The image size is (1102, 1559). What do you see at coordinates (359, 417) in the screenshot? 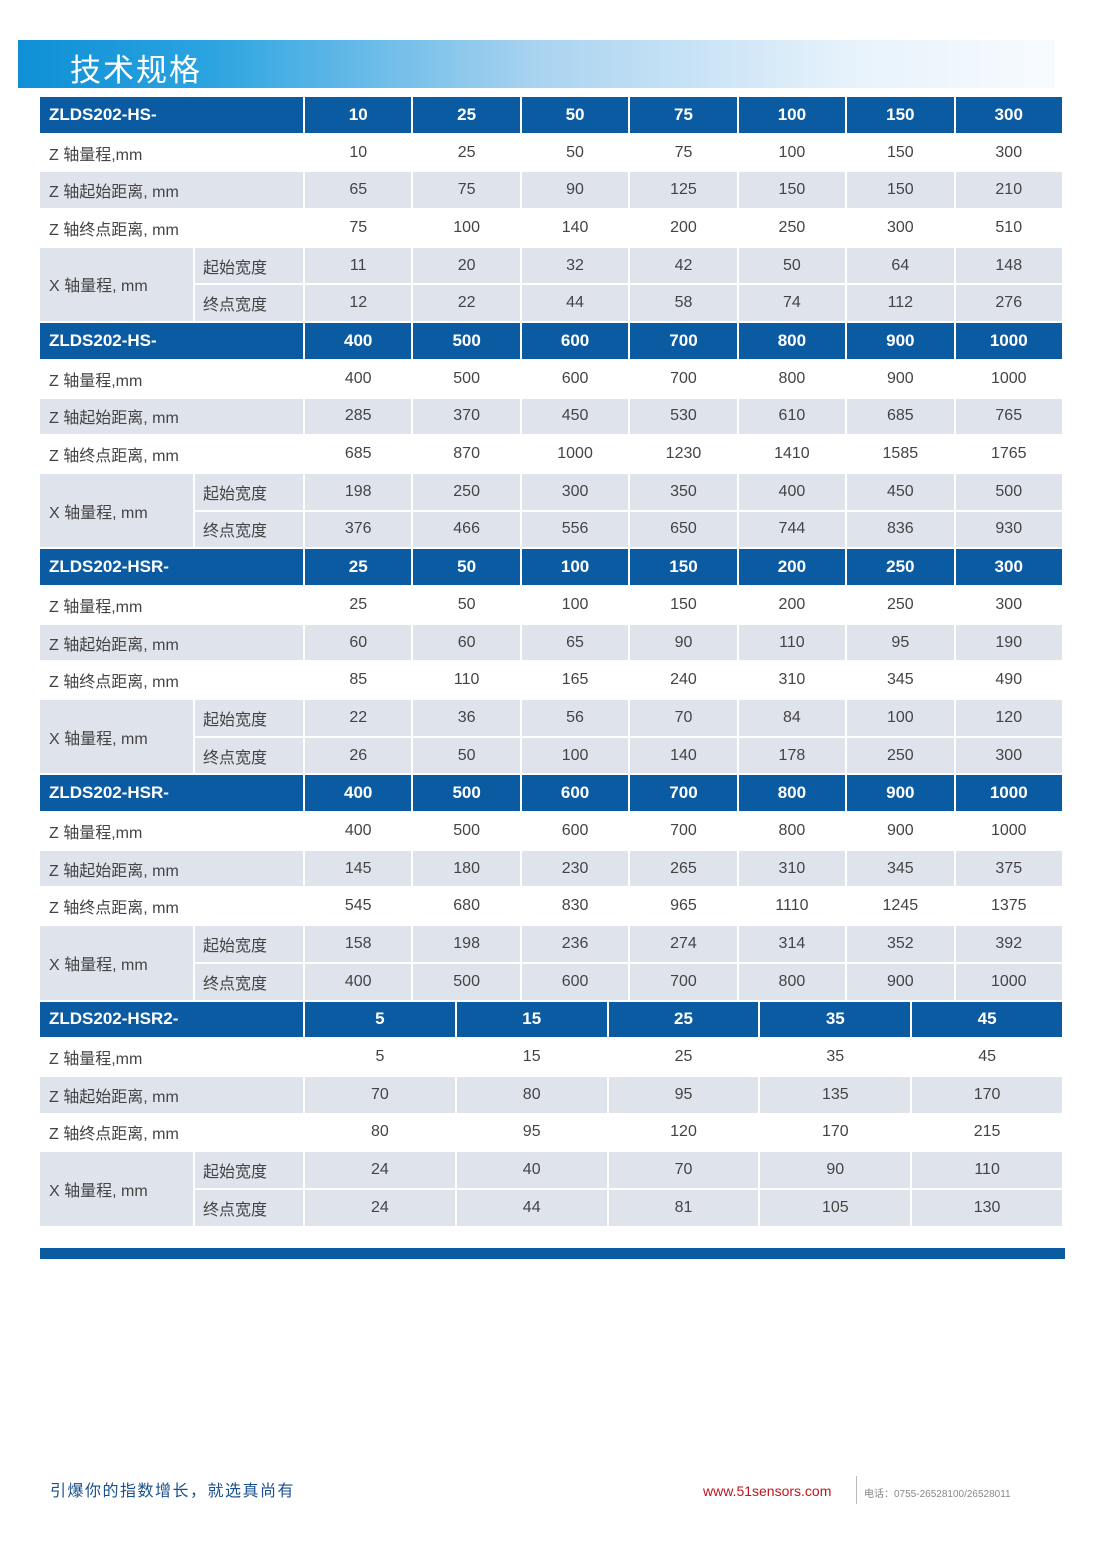
I see `cell-value: 285` at bounding box center [359, 417].